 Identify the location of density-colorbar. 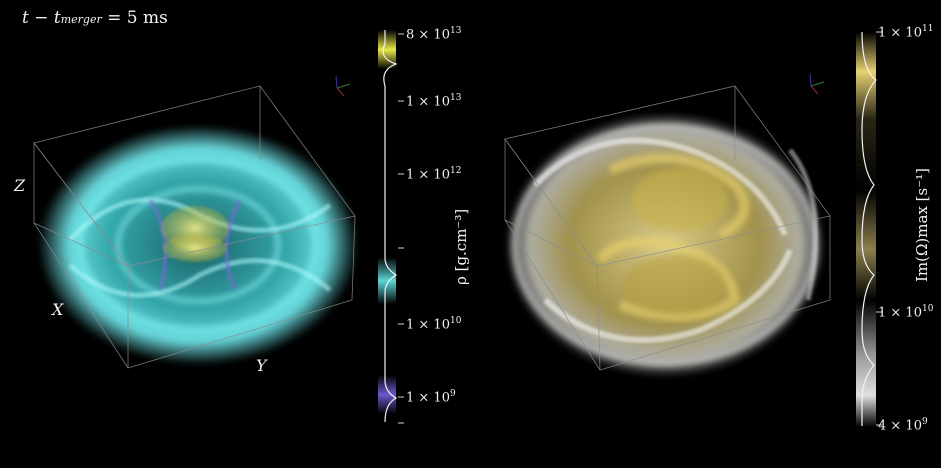
(391, 227).